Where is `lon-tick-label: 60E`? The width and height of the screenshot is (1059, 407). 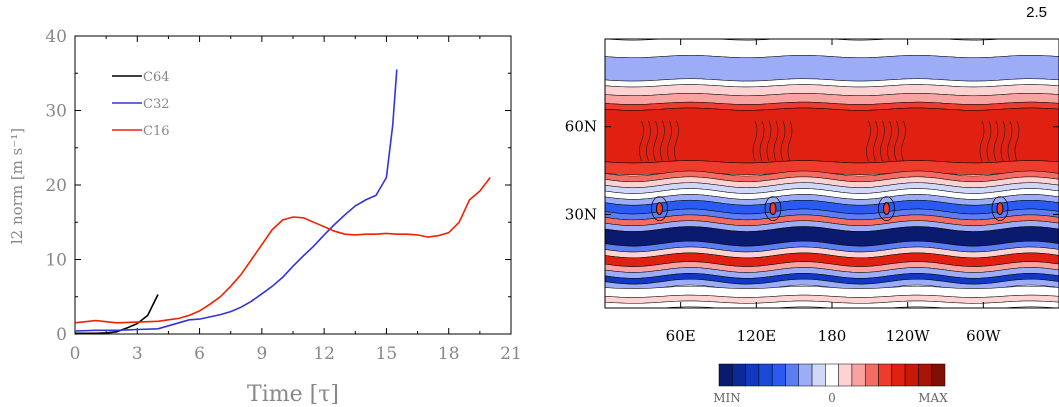 lon-tick-label: 60E is located at coordinates (681, 336).